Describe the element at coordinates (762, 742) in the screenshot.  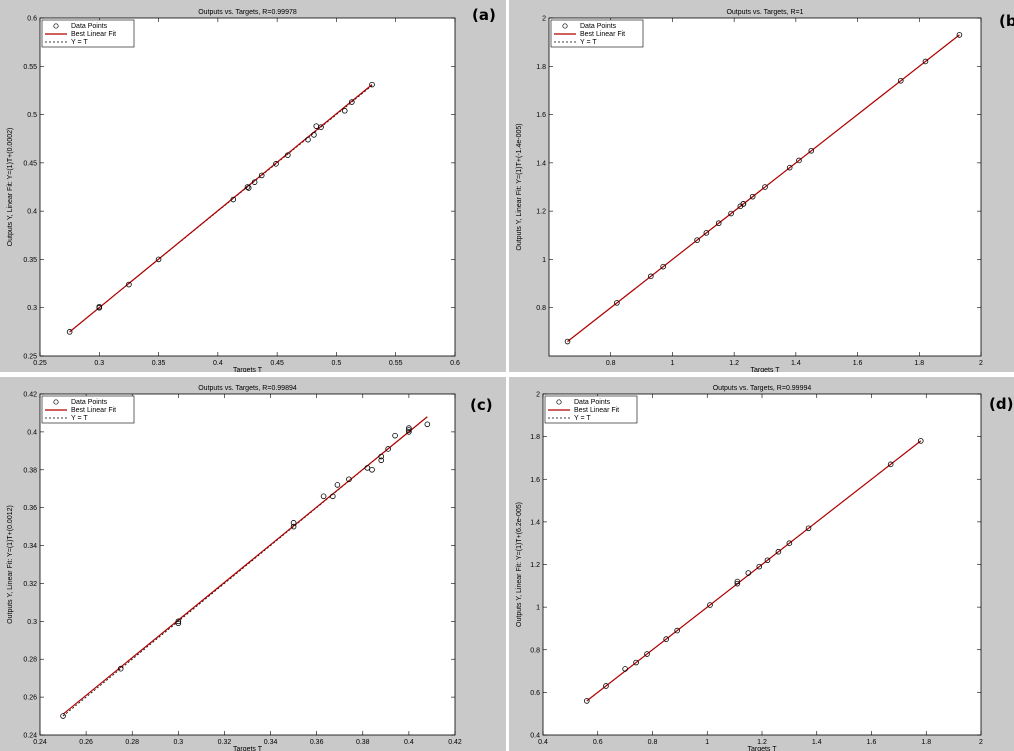
I see `x-tick-label: 1.2` at that location.